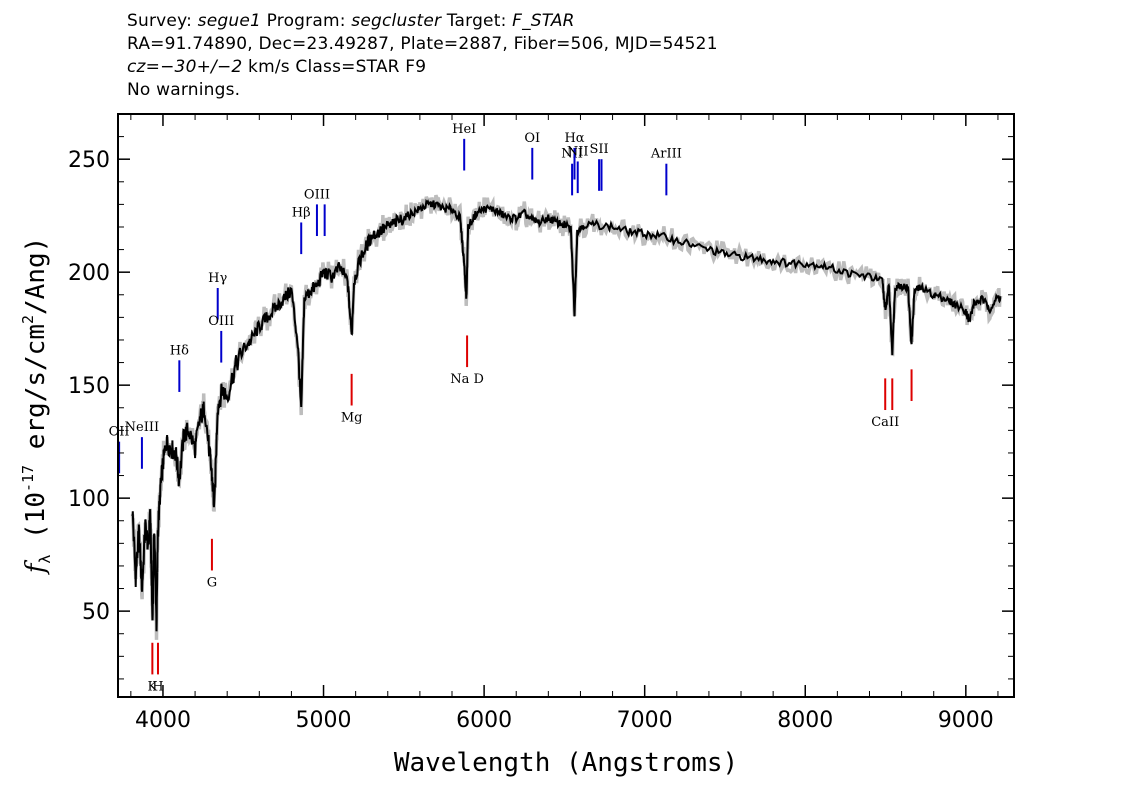 The width and height of the screenshot is (1134, 810). I want to click on survey-value: segue1, so click(229, 21).